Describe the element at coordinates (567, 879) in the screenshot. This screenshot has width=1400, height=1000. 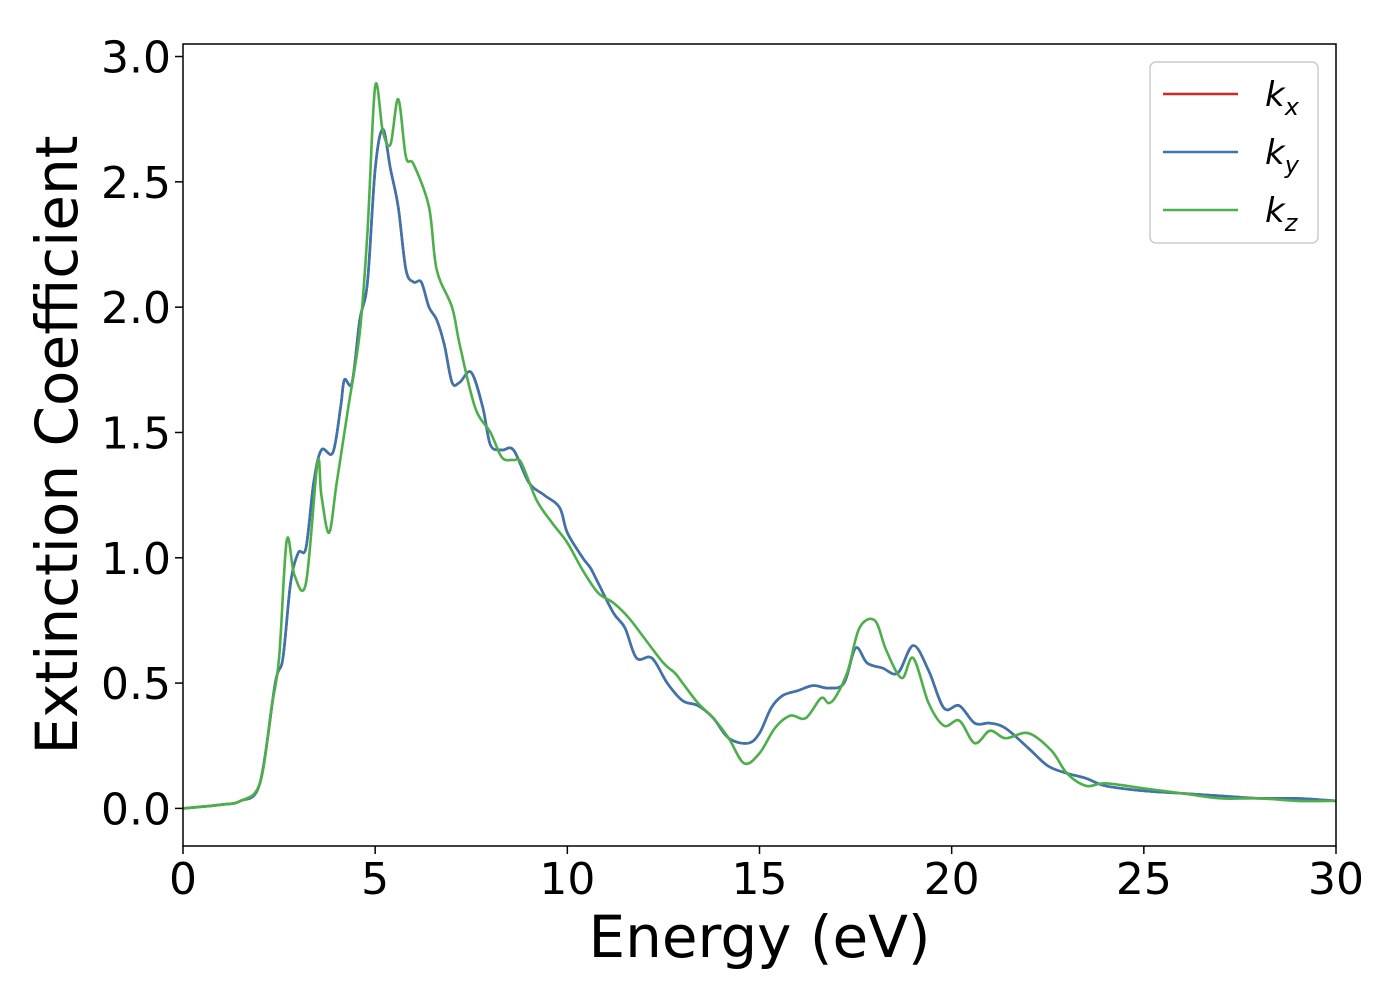
I see `x-tick-label: 10` at that location.